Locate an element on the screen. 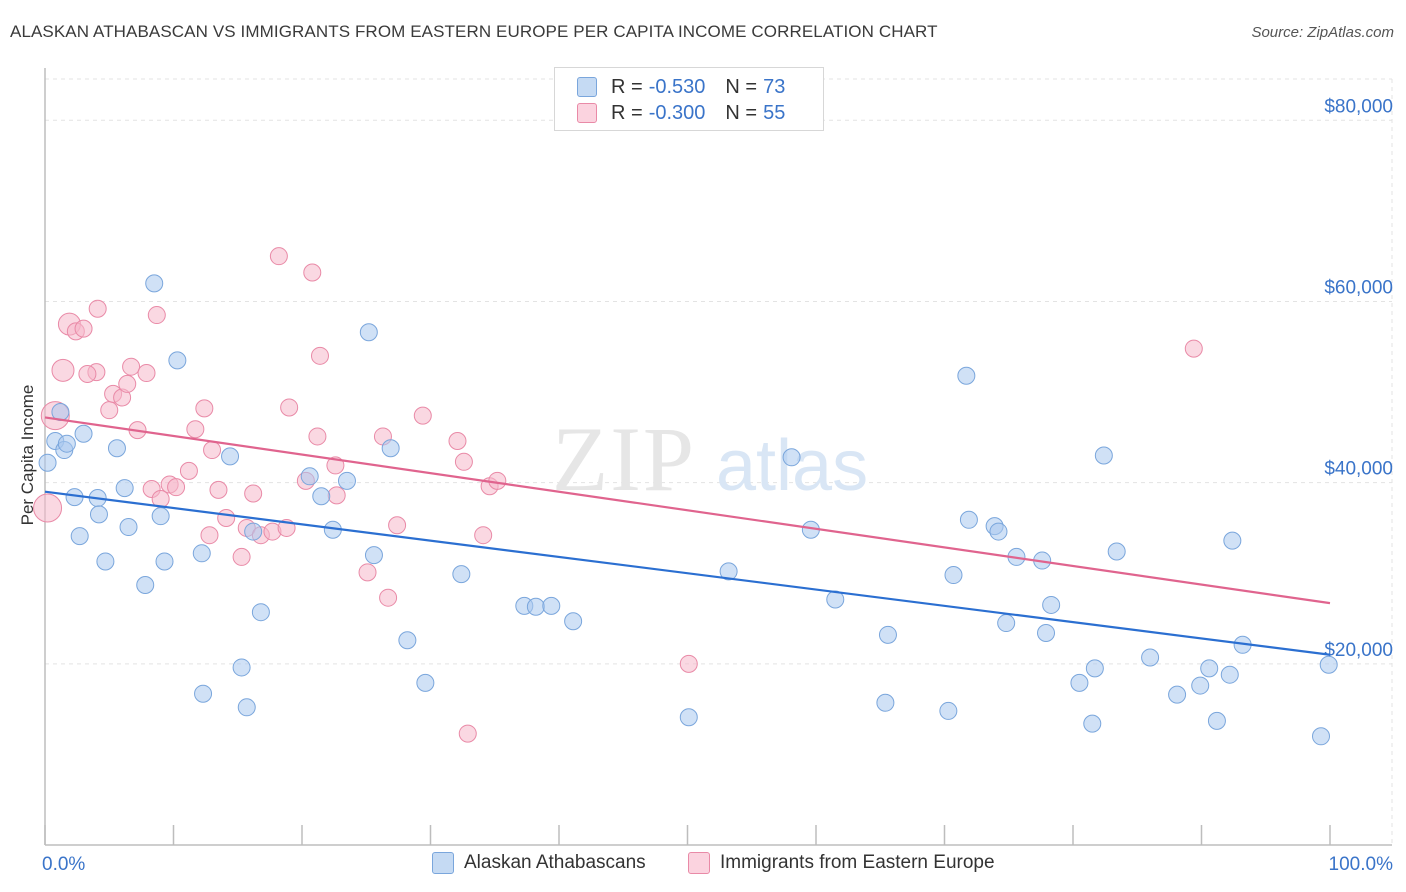 The width and height of the screenshot is (1406, 892). bottom-legend-swatch-pink is located at coordinates (699, 863).